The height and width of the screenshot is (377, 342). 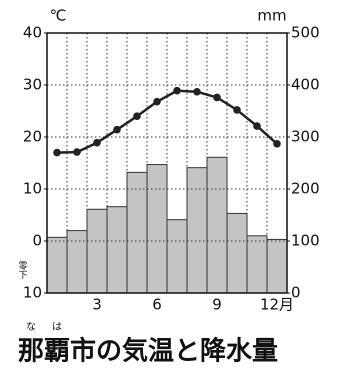 I want to click on y2-tick-label: 200, so click(x=305, y=189).